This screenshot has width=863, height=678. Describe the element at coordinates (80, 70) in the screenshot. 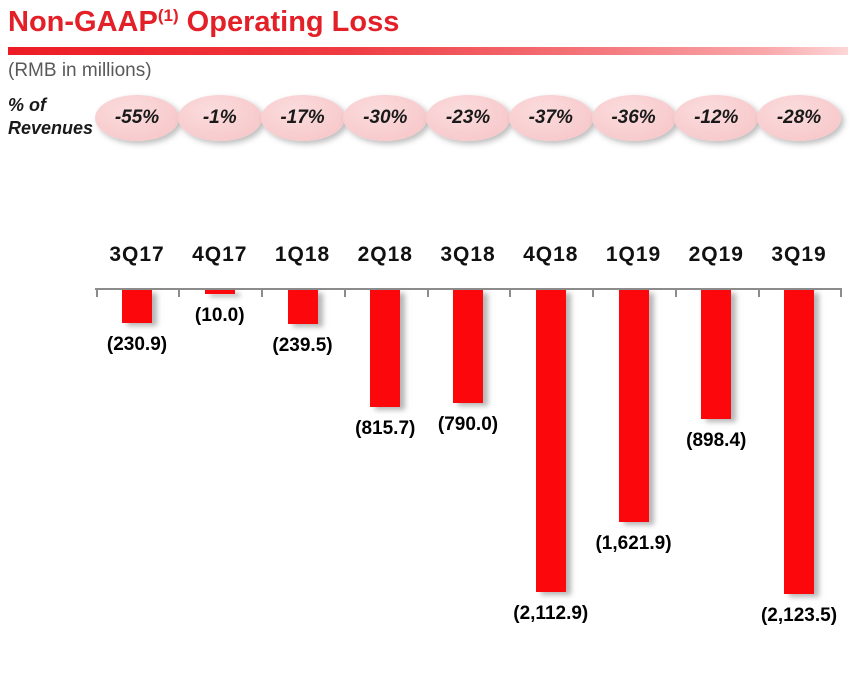

I see `units-note: (RMB in millions)` at that location.